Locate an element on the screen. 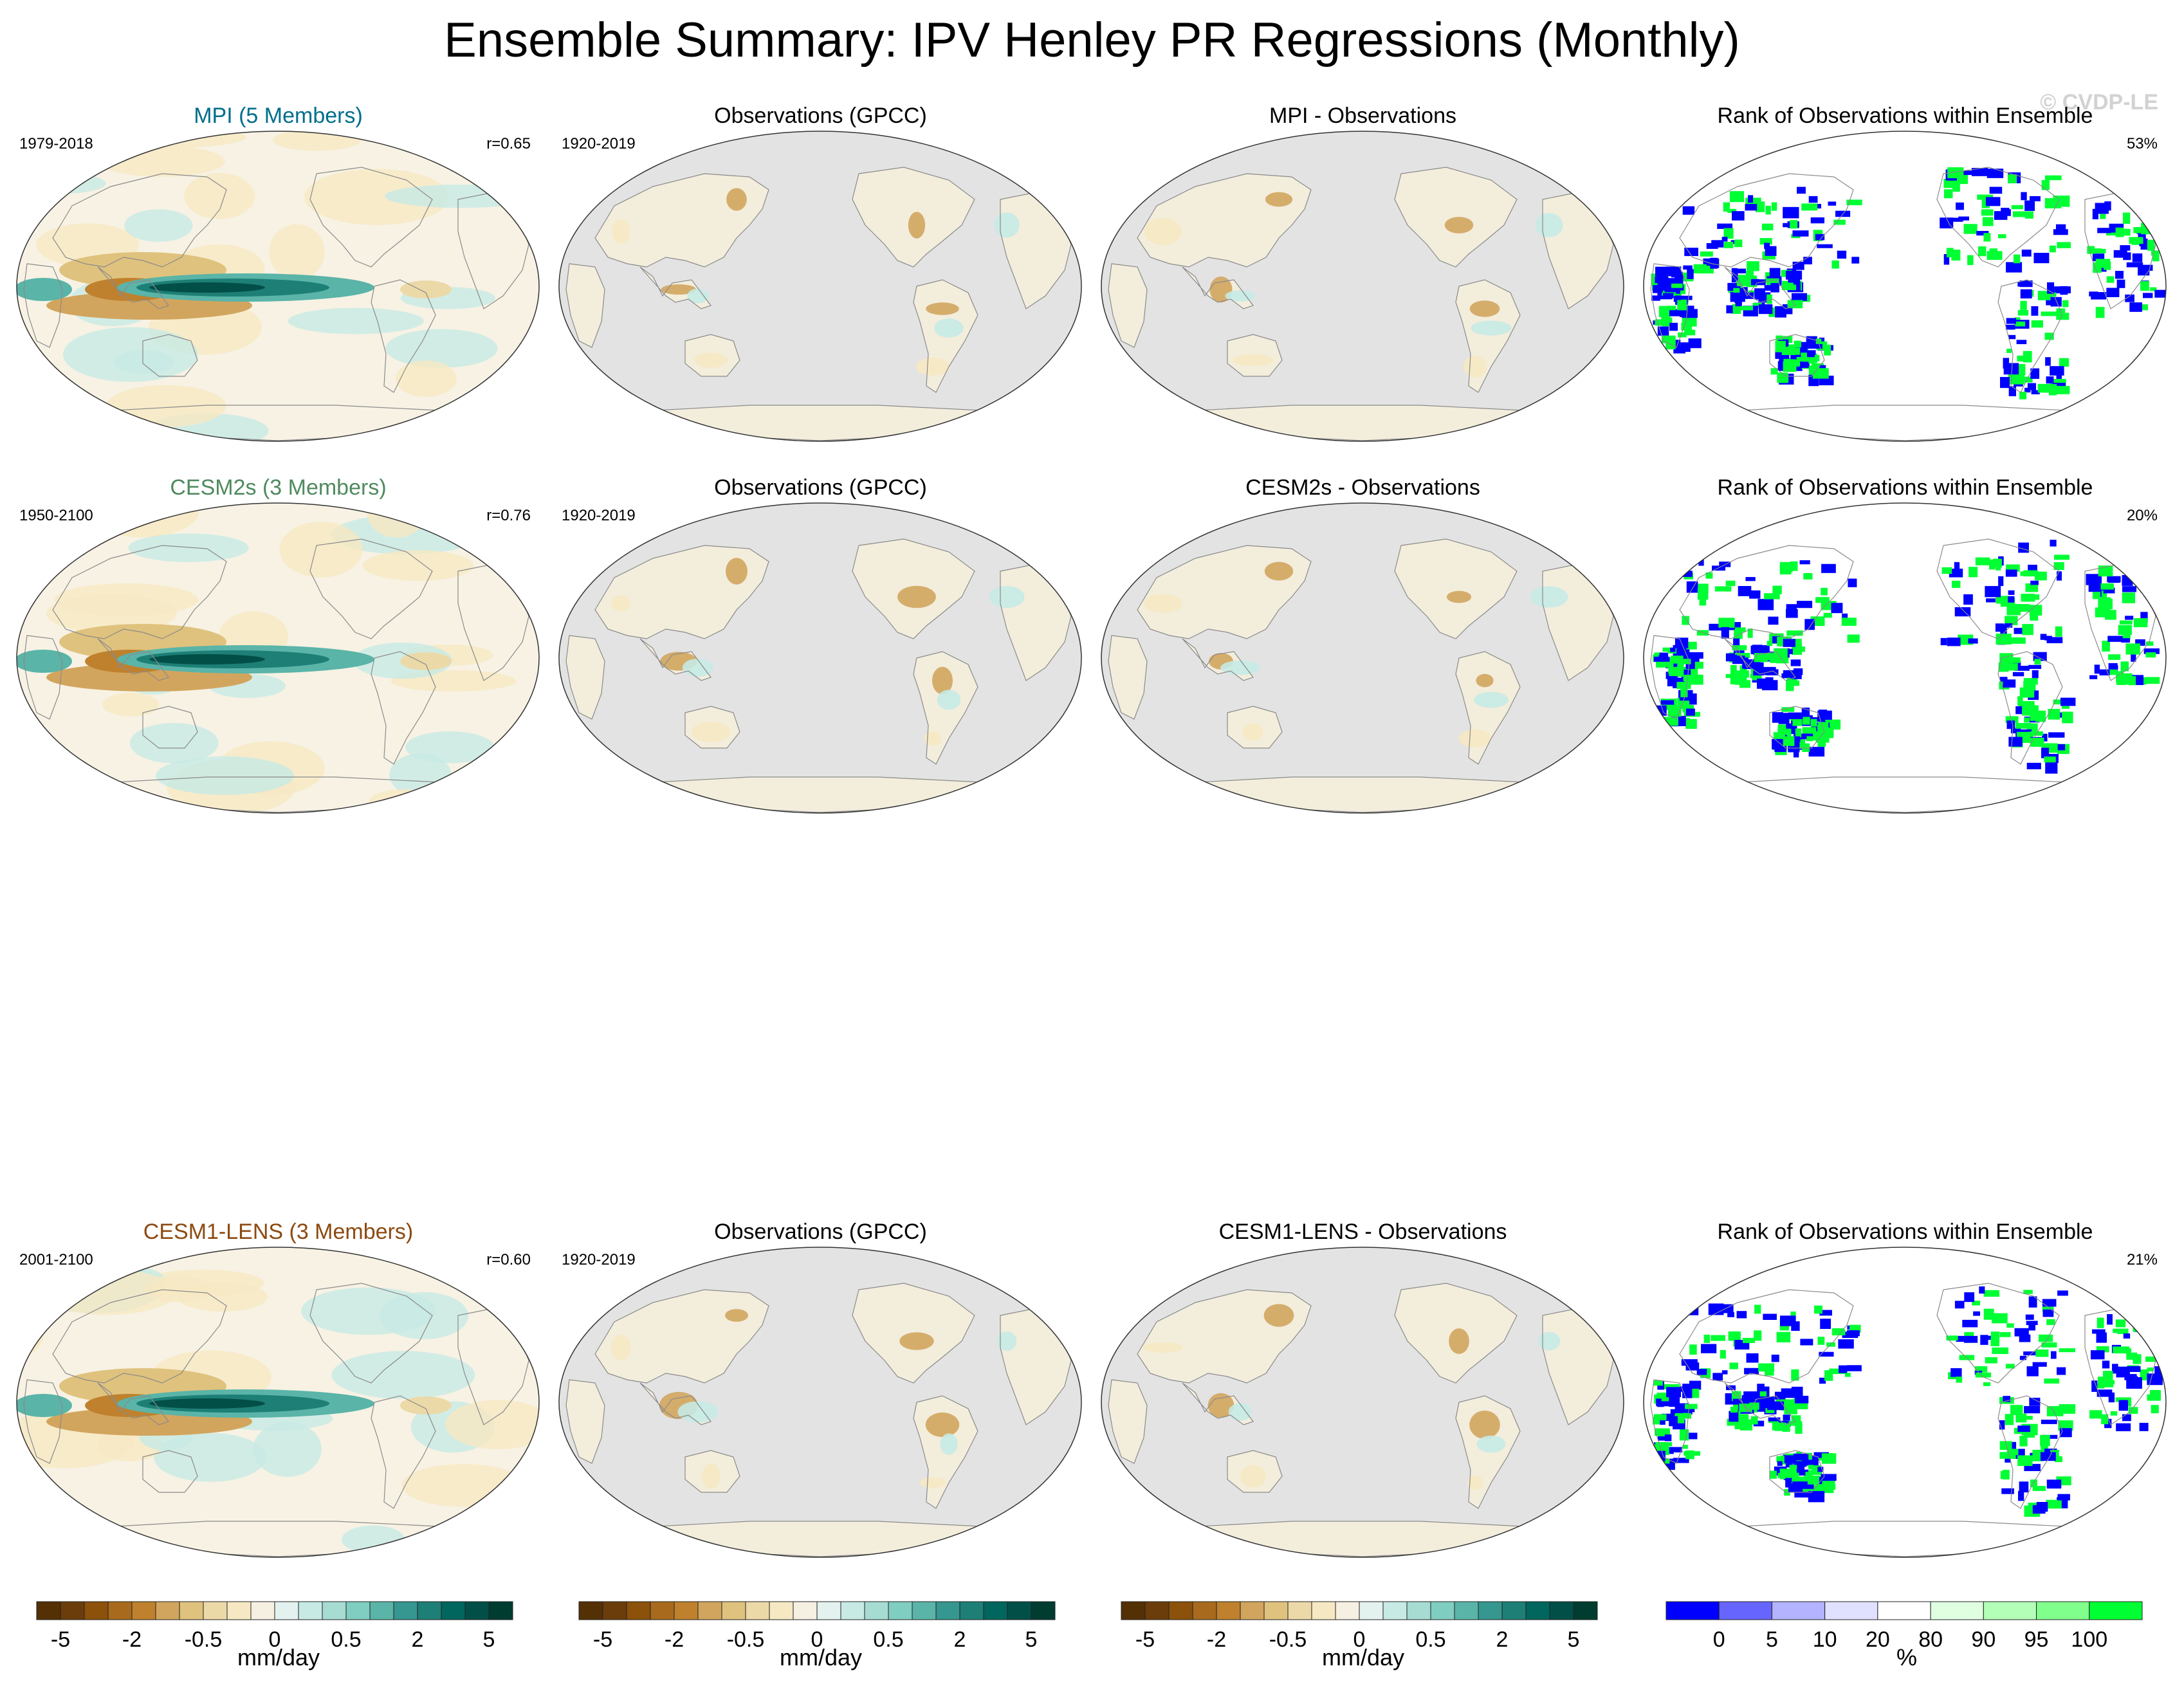 The width and height of the screenshot is (2184, 1693). colorbar-tick-label: 0.5 is located at coordinates (346, 1639).